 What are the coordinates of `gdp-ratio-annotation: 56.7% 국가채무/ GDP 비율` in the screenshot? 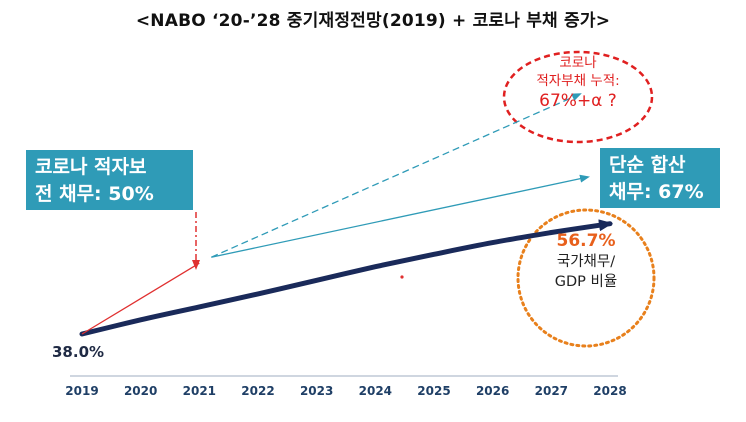 It's located at (586, 261).